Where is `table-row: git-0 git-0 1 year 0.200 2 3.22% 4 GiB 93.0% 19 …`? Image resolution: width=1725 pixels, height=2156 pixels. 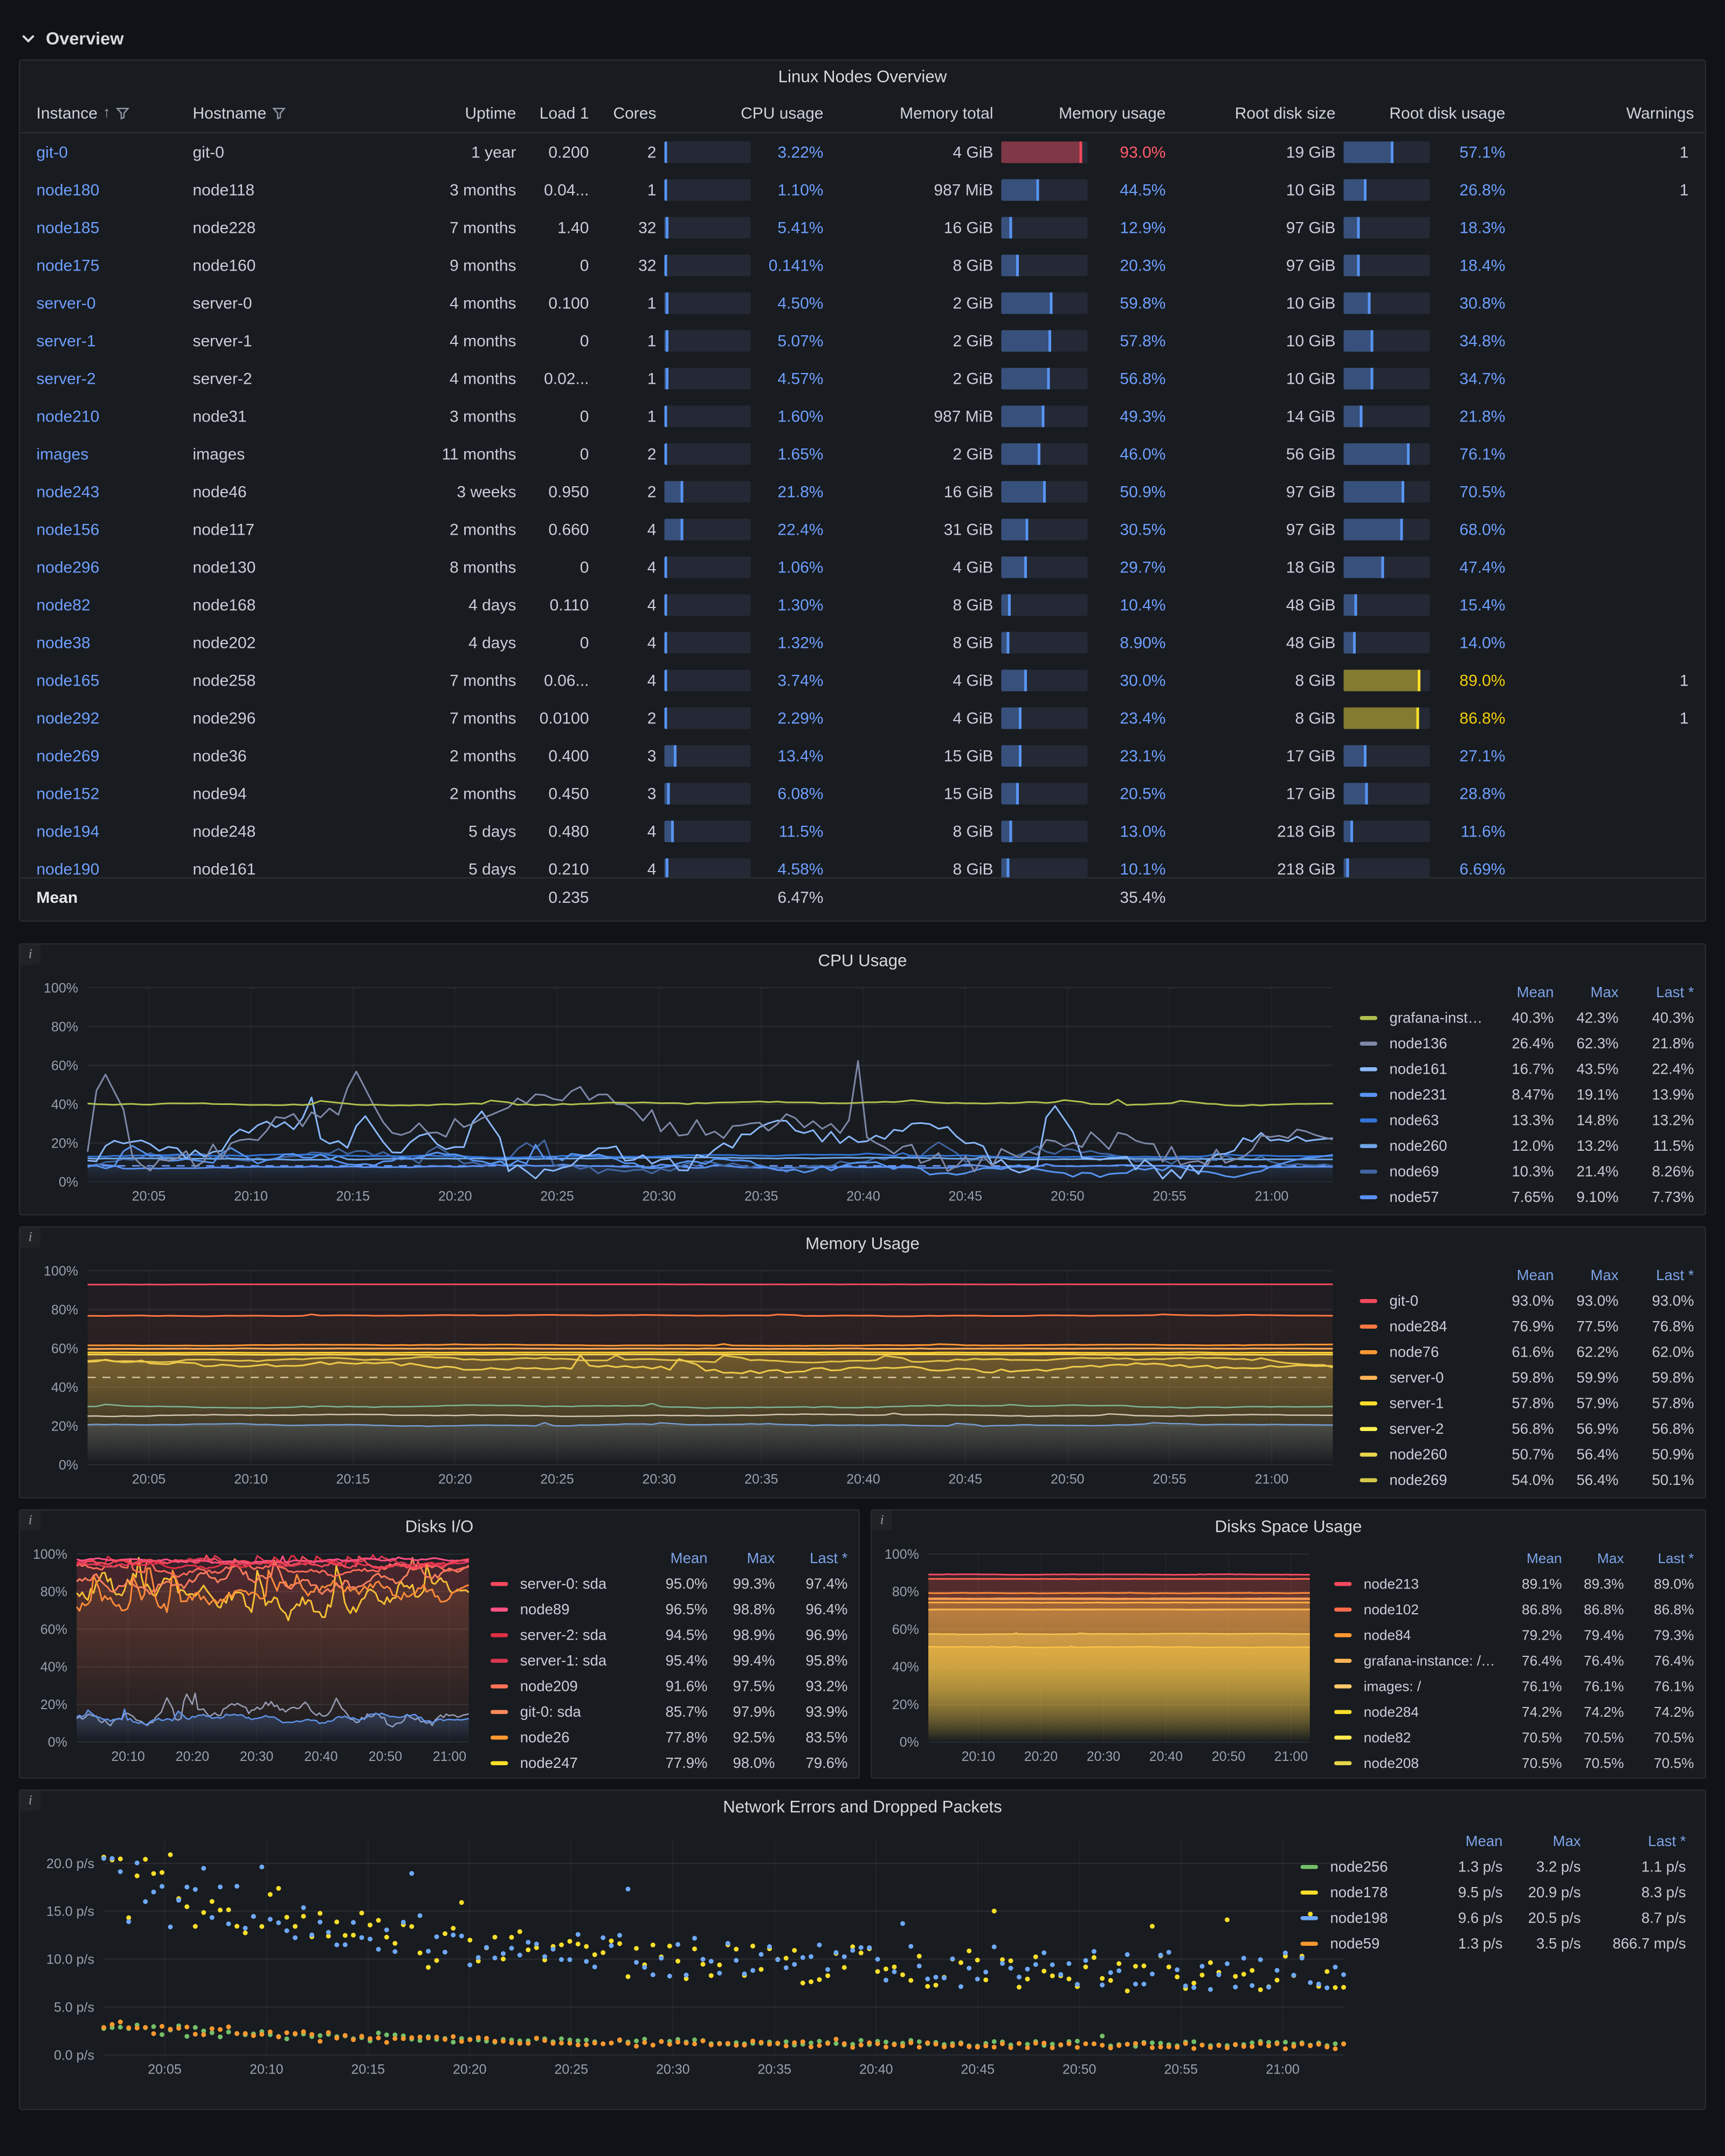 table-row: git-0 git-0 1 year 0.200 2 3.22% 4 GiB 93.0% 19 … is located at coordinates (862, 152).